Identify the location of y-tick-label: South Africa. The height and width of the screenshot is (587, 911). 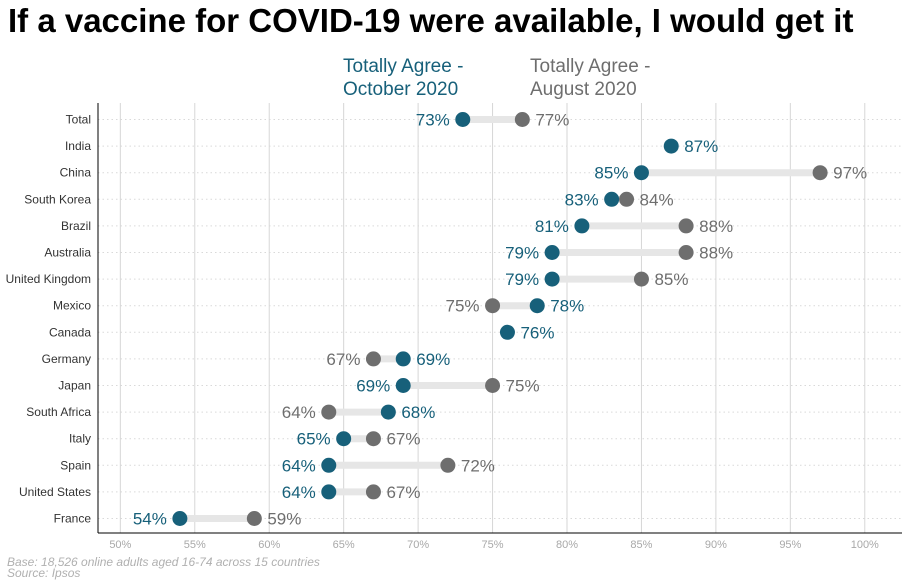
(58, 412).